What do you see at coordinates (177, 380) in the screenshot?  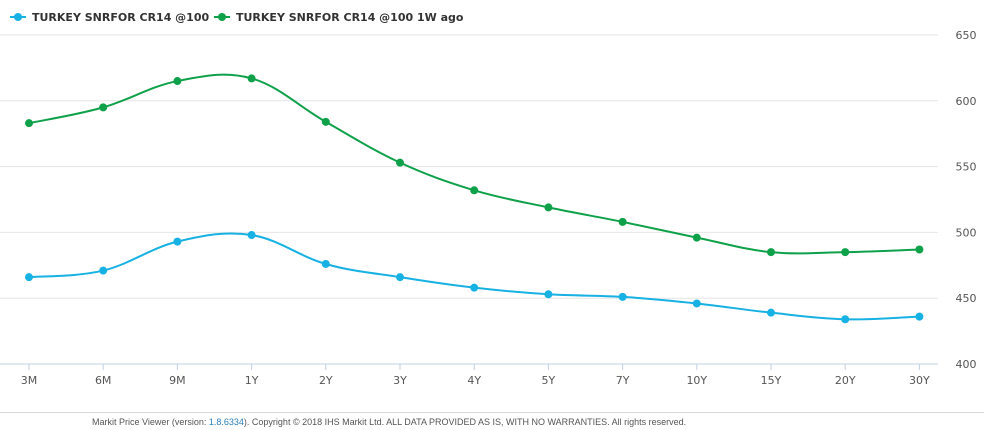 I see `x-tick-label: 9M` at bounding box center [177, 380].